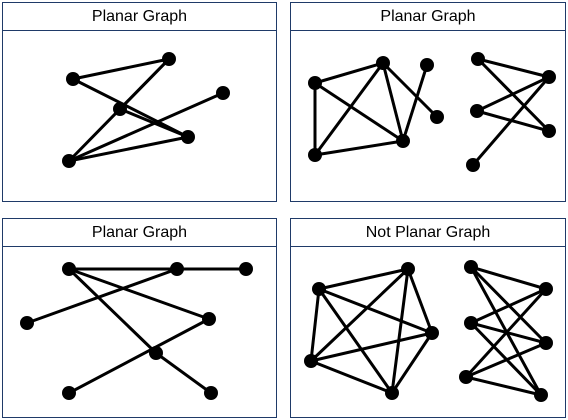 The image size is (568, 420). What do you see at coordinates (549, 77) in the screenshot?
I see `graph-node-q` at bounding box center [549, 77].